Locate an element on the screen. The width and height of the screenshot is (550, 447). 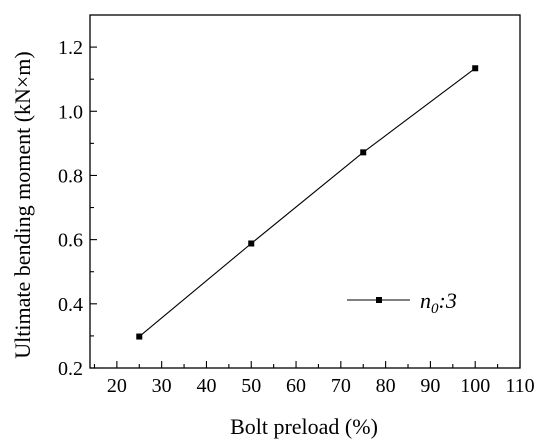
y-tick-label: 1.2 is located at coordinates (70, 48).